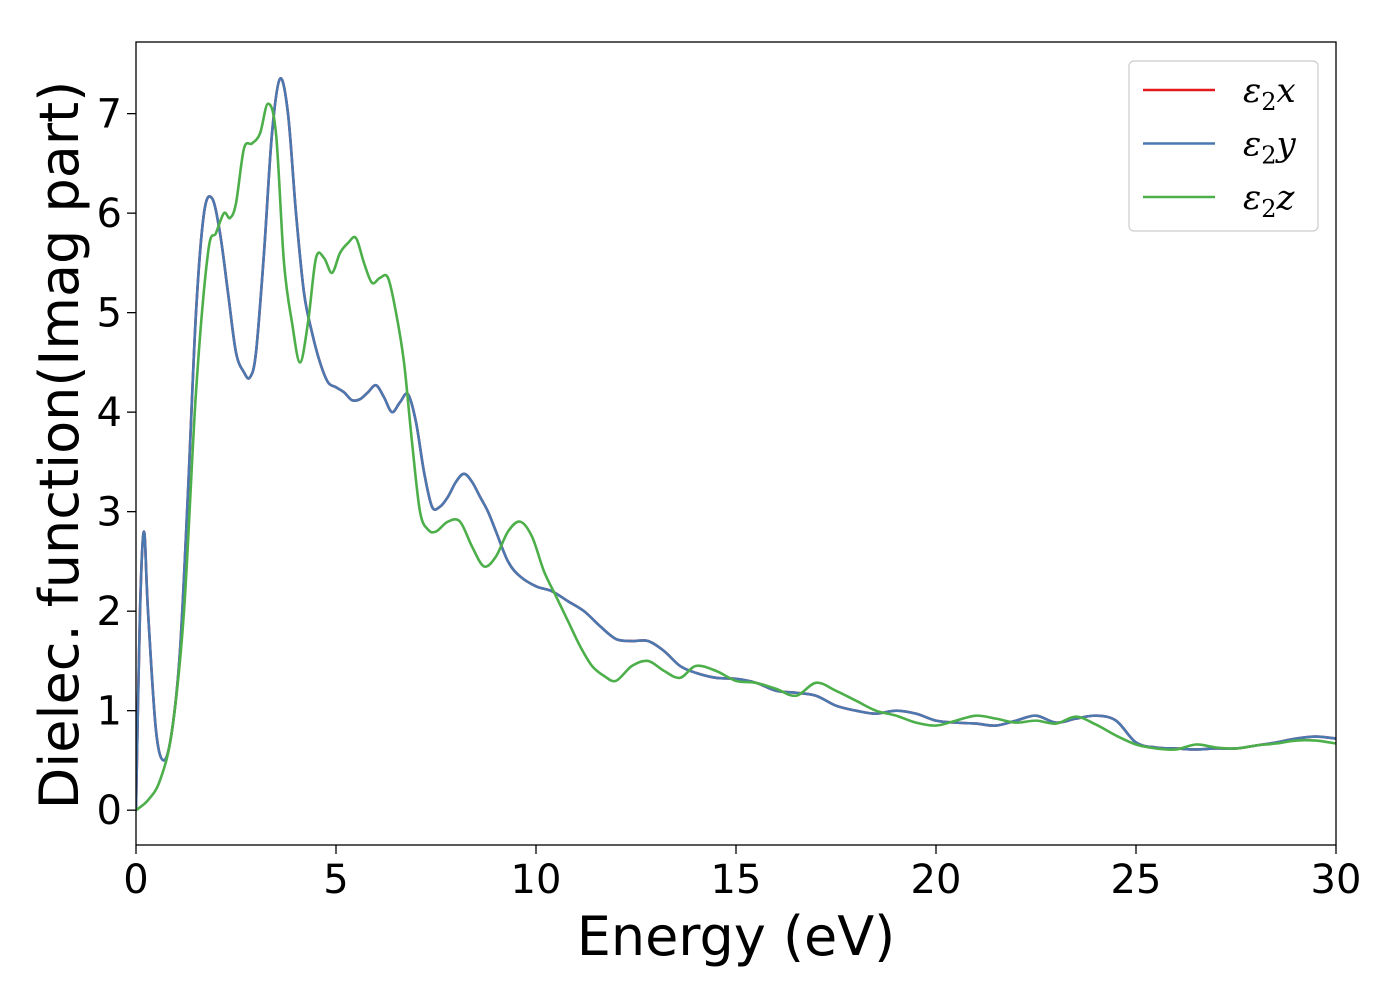  Describe the element at coordinates (1269, 200) in the screenshot. I see `legend-label-z: ε2z` at that location.